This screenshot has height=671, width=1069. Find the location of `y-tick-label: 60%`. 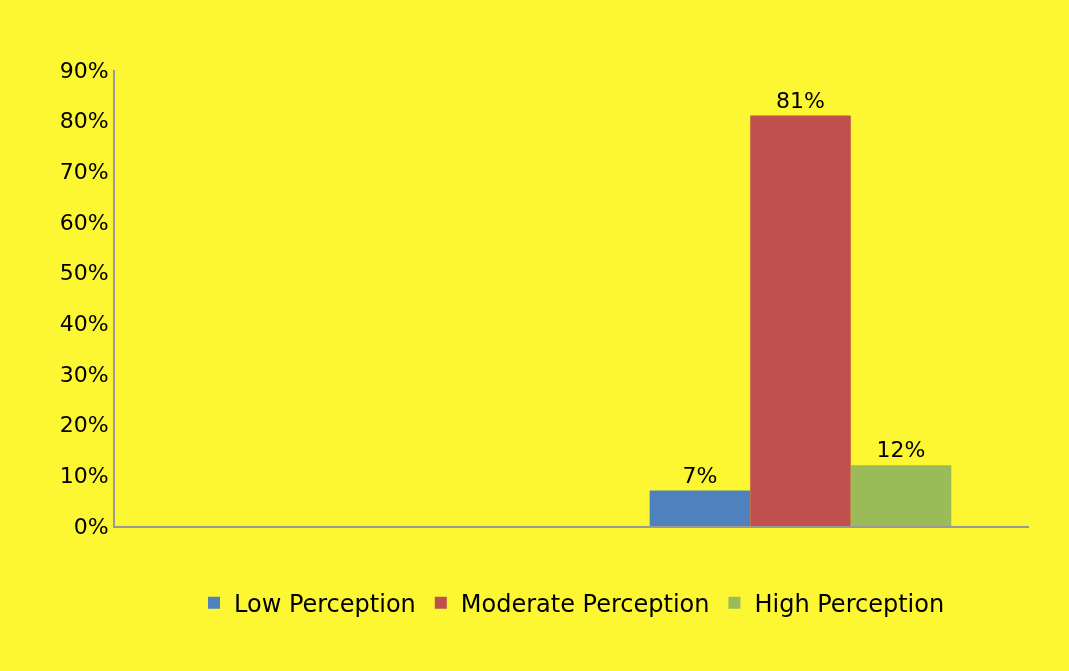

y-tick-label: 60% is located at coordinates (84, 222).